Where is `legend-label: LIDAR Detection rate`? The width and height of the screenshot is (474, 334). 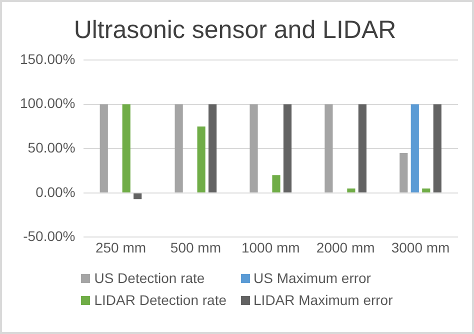
legend-label: LIDAR Detection rate is located at coordinates (160, 300).